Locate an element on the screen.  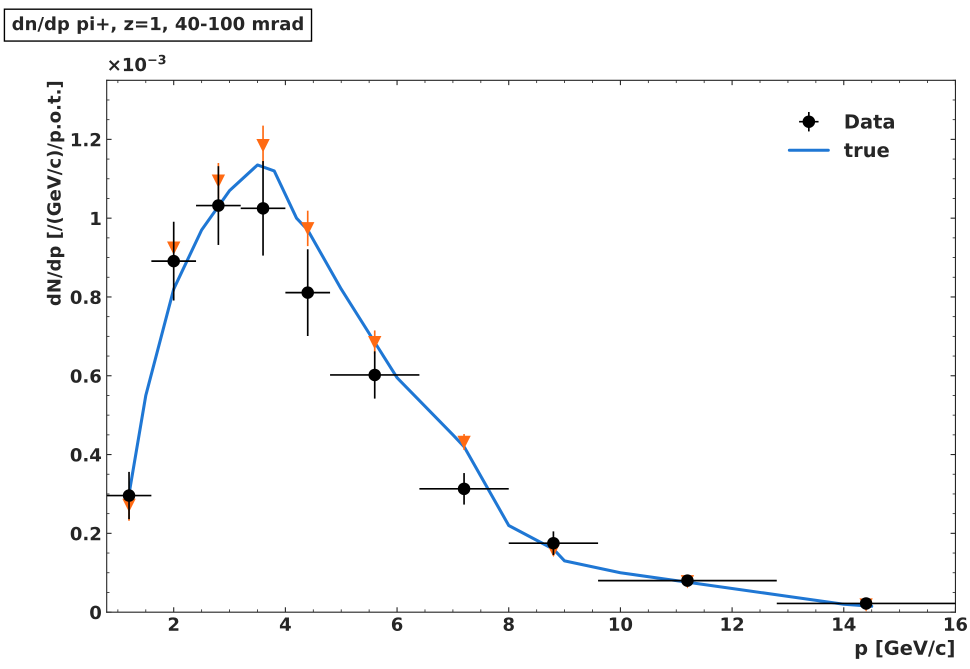
y-tick-label: 0.6 is located at coordinates (85, 376).